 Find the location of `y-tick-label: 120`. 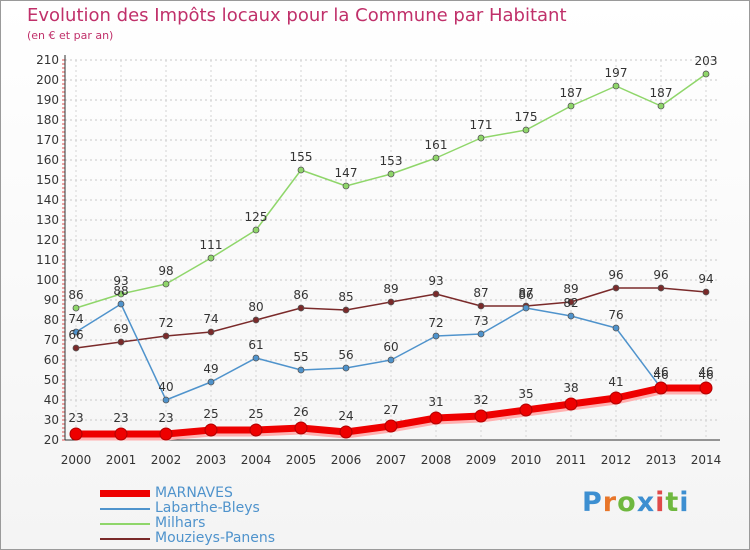

y-tick-label: 120 is located at coordinates (47, 240).